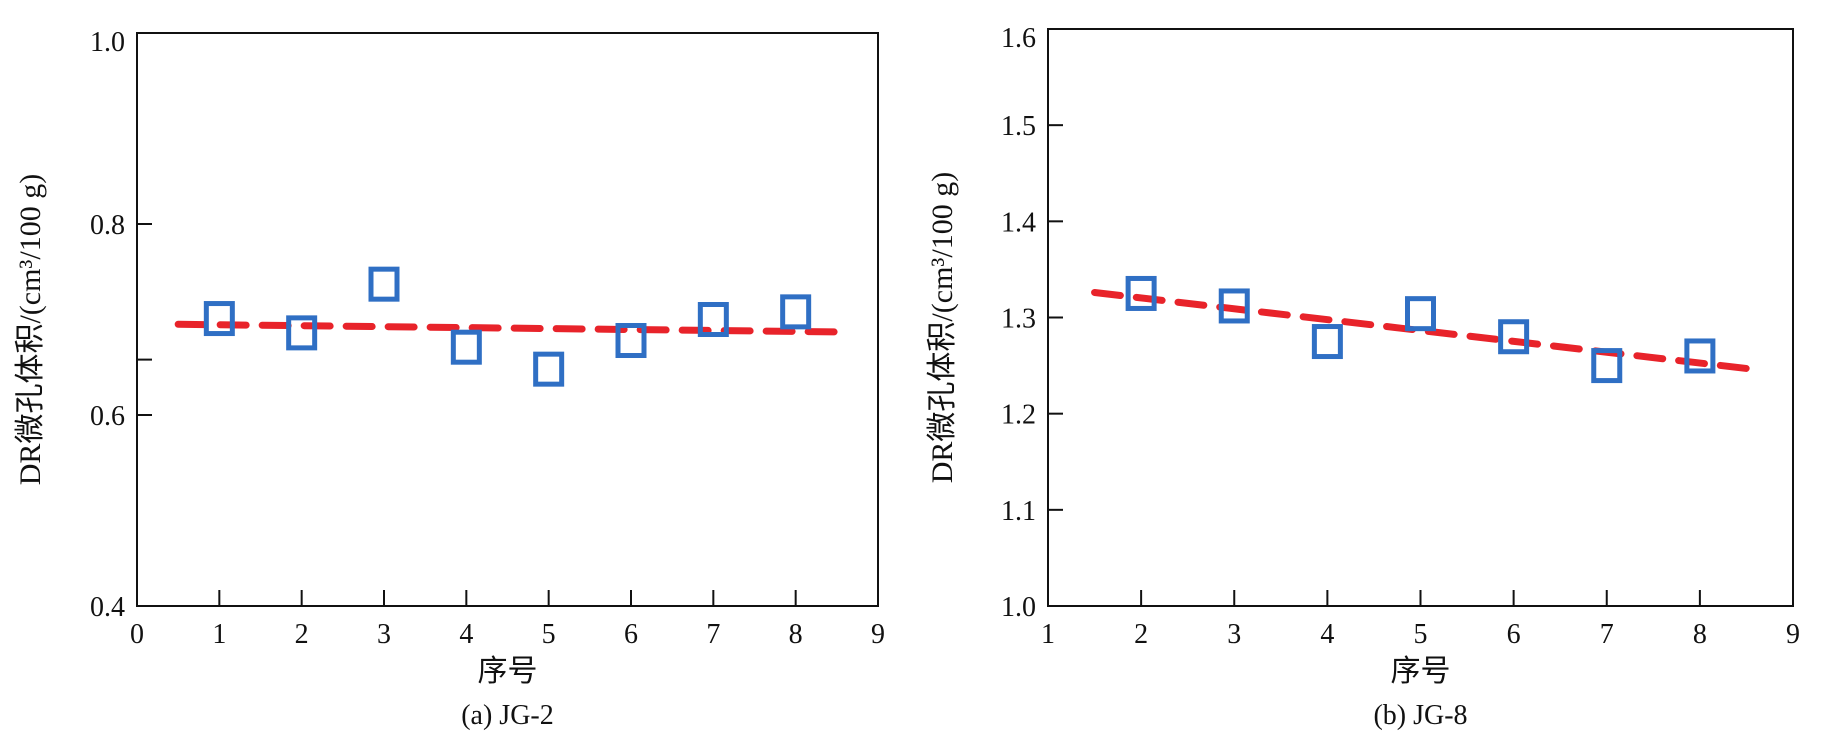 The height and width of the screenshot is (738, 1831). Describe the element at coordinates (1018, 511) in the screenshot. I see `y-tick-label: 1.1` at that location.